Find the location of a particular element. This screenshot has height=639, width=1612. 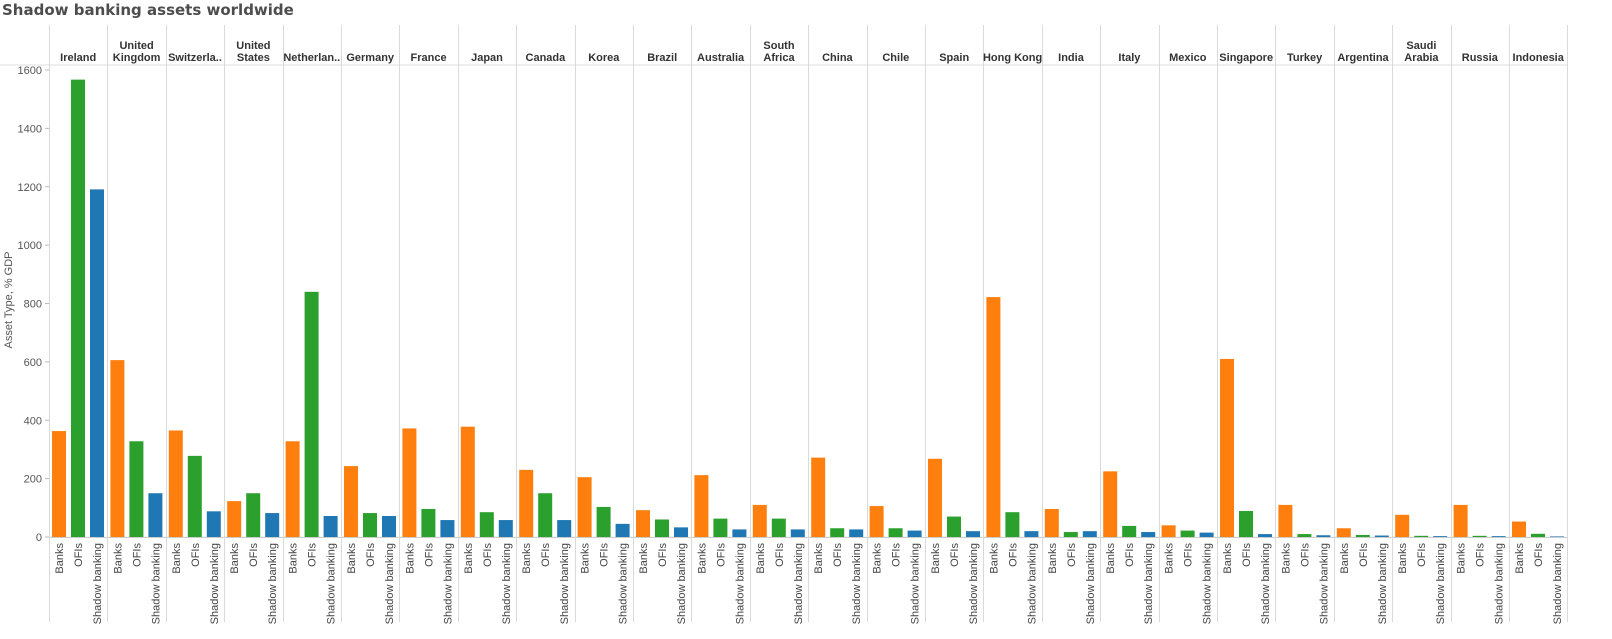

country-header: Korea is located at coordinates (604, 58).